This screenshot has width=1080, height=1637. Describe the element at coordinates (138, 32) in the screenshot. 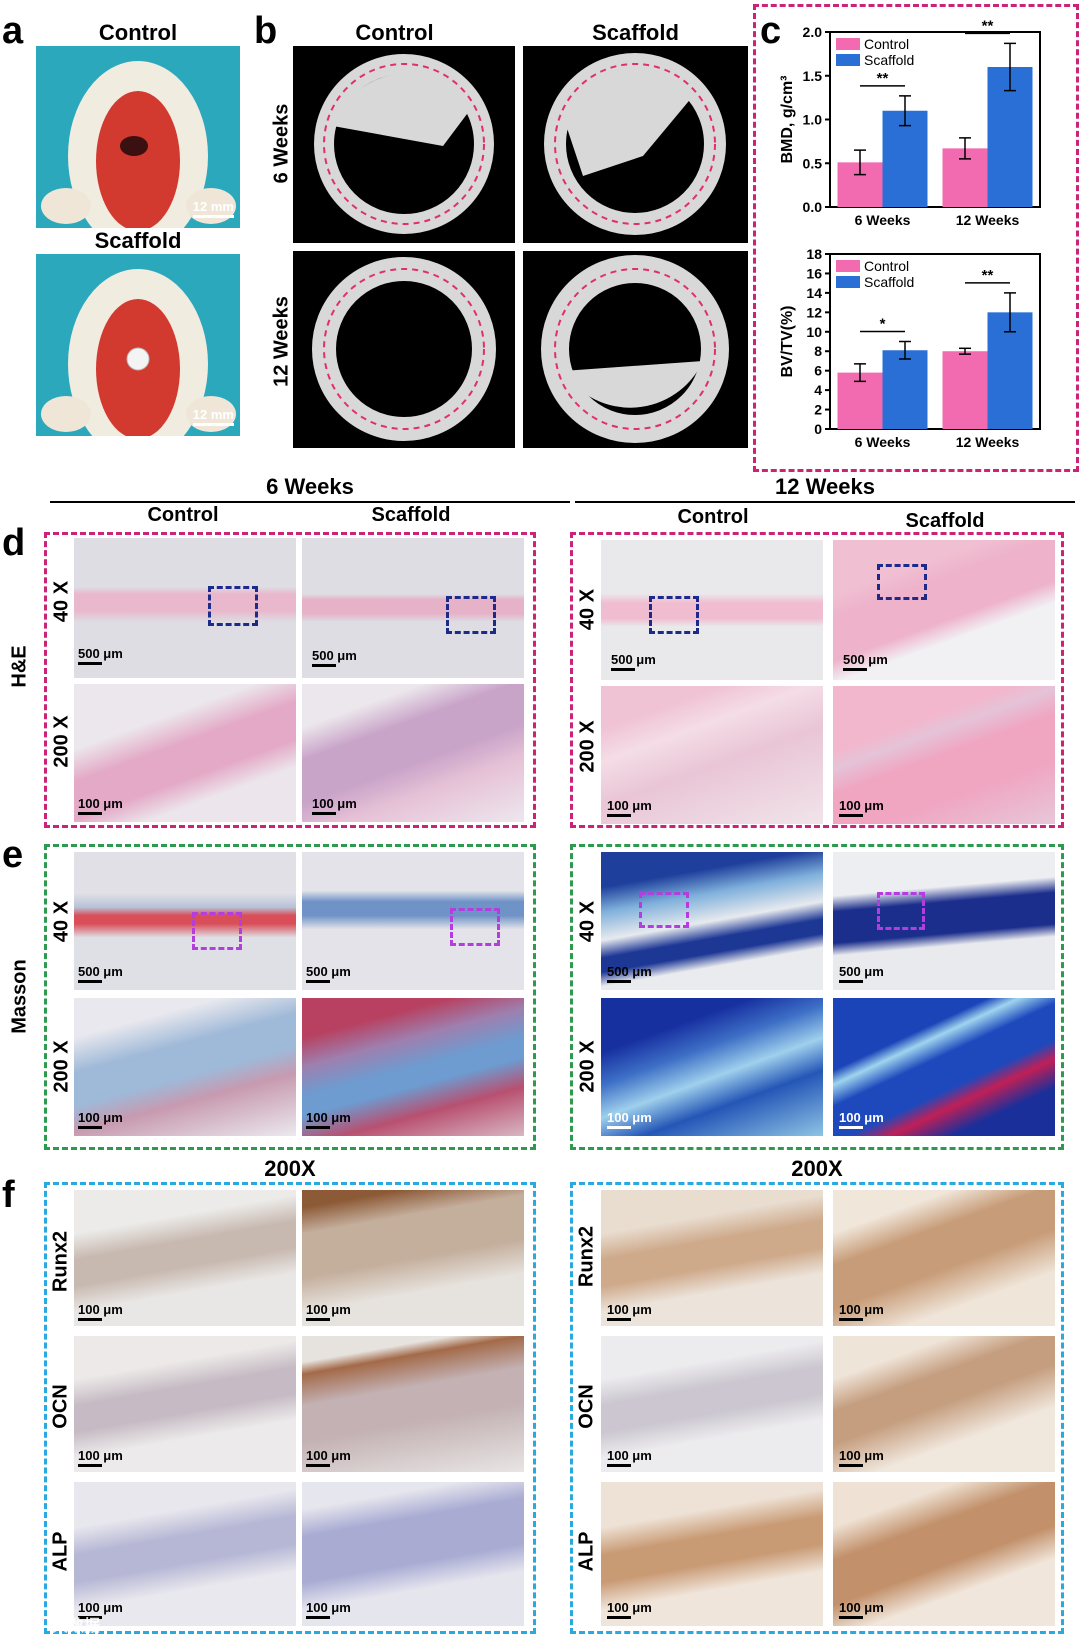

I see `photo-control-title: Control` at that location.